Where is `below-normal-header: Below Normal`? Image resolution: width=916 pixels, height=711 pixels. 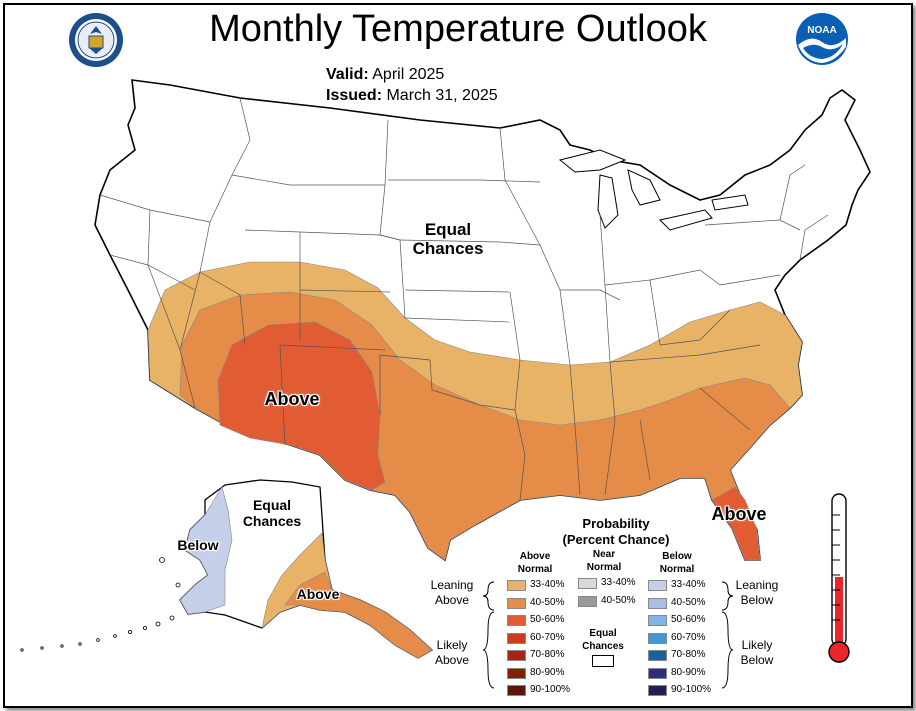
below-normal-header: Below Normal is located at coordinates (677, 563).